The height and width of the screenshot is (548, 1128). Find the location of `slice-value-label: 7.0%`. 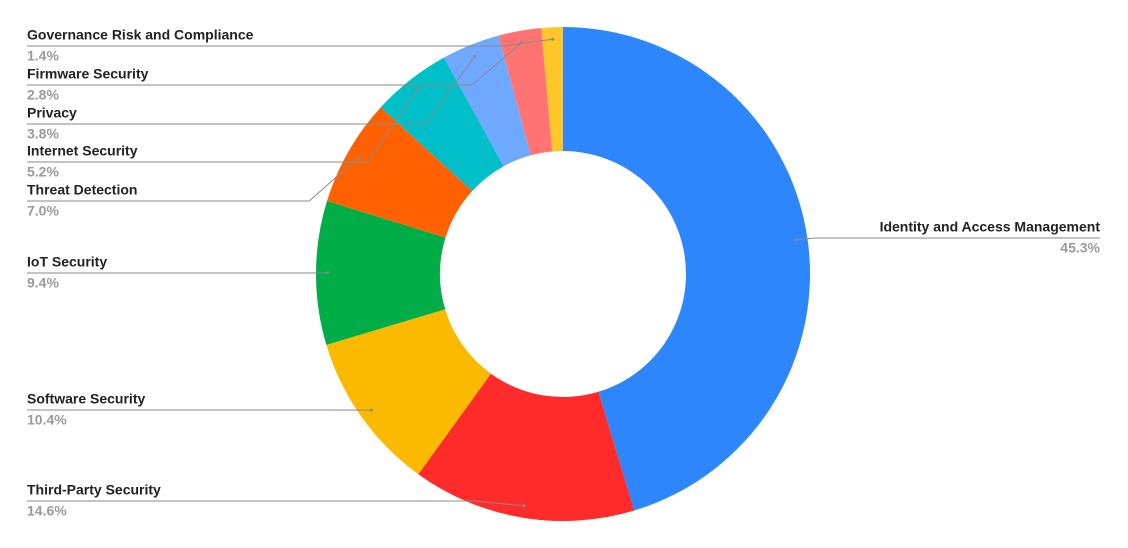

slice-value-label: 7.0% is located at coordinates (43, 211).